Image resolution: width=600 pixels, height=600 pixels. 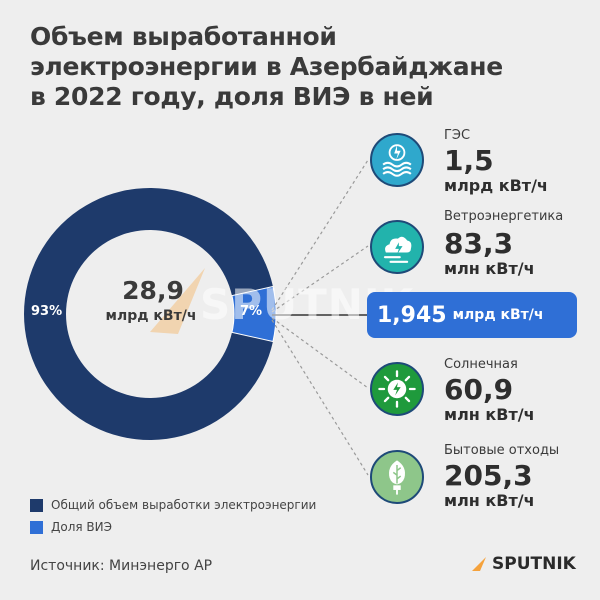 I want to click on title-line-1: Объем выработанной, so click(x=183, y=36).